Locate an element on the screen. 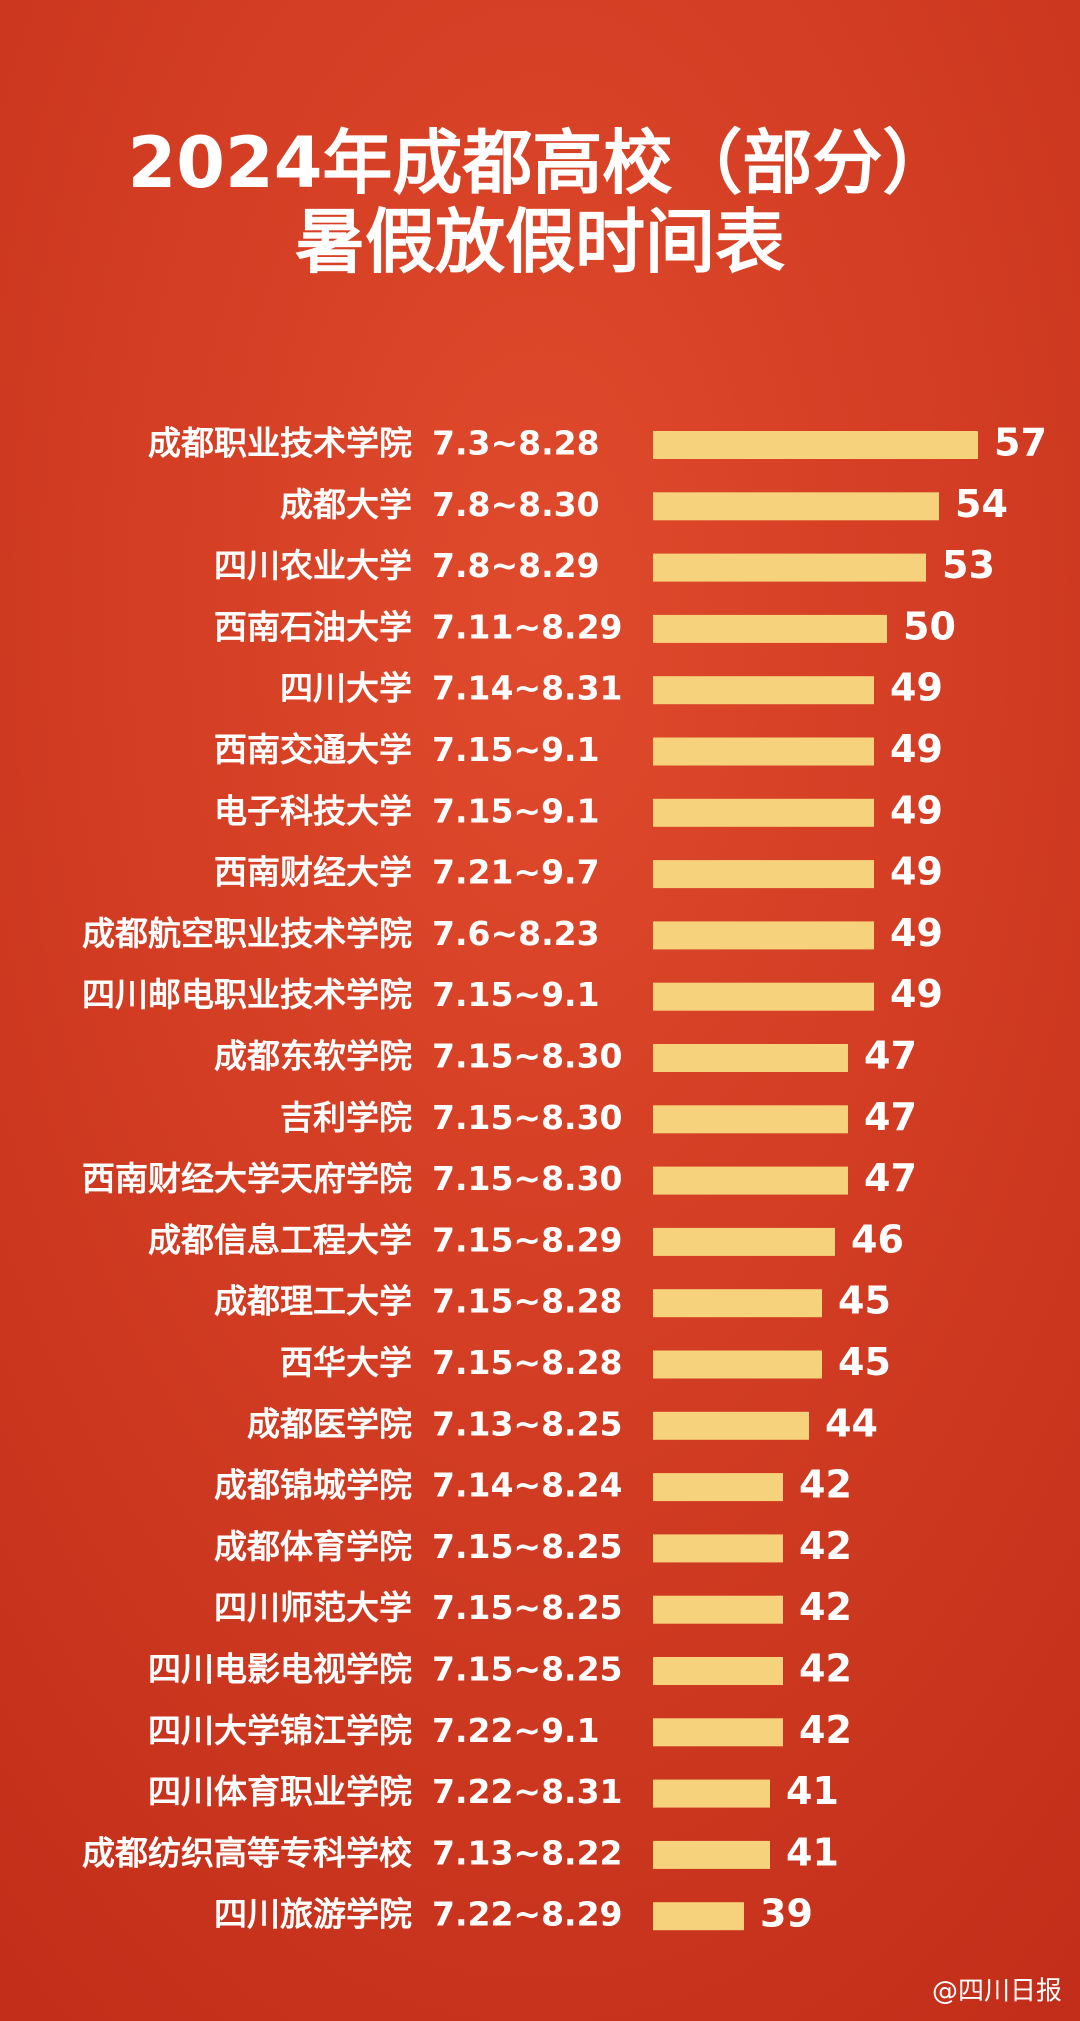 Image resolution: width=1080 pixels, height=2021 pixels. value-label: 50 is located at coordinates (929, 626).